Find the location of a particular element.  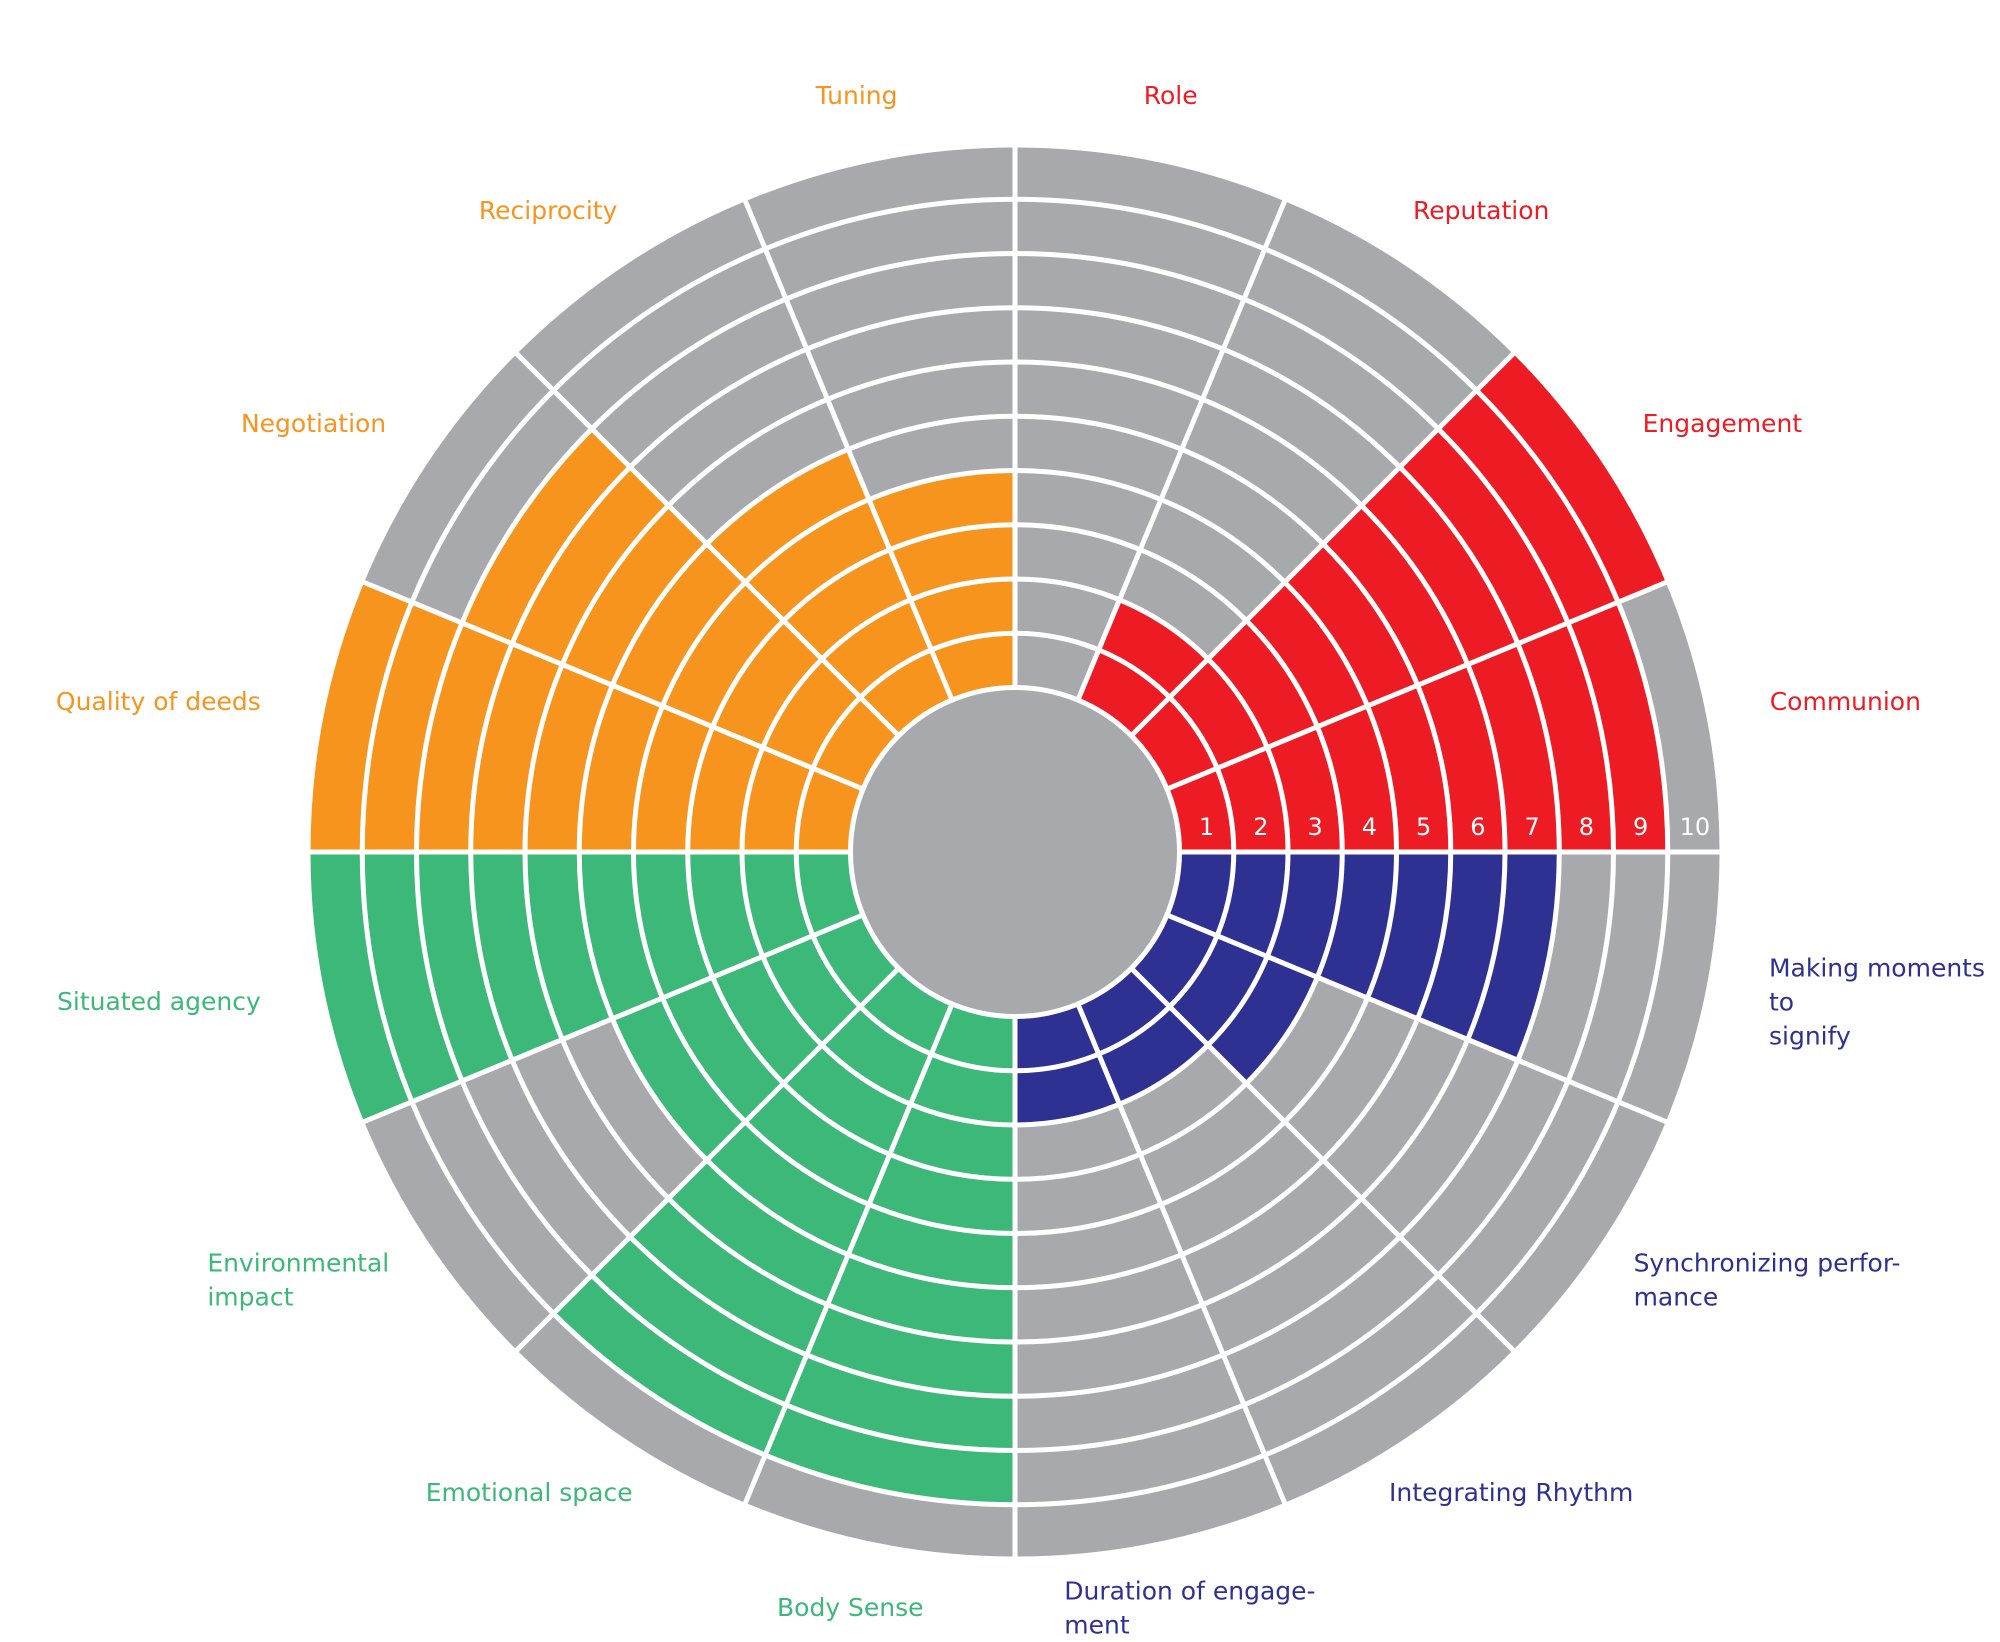

sector-label: Emotional space is located at coordinates (529, 1493).